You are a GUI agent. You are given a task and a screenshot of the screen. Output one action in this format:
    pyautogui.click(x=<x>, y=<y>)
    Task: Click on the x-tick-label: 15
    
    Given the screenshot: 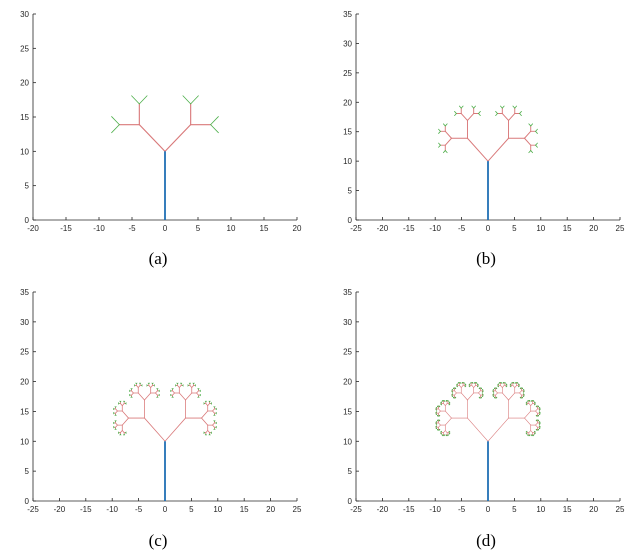 What is the action you would take?
    pyautogui.click(x=264, y=228)
    